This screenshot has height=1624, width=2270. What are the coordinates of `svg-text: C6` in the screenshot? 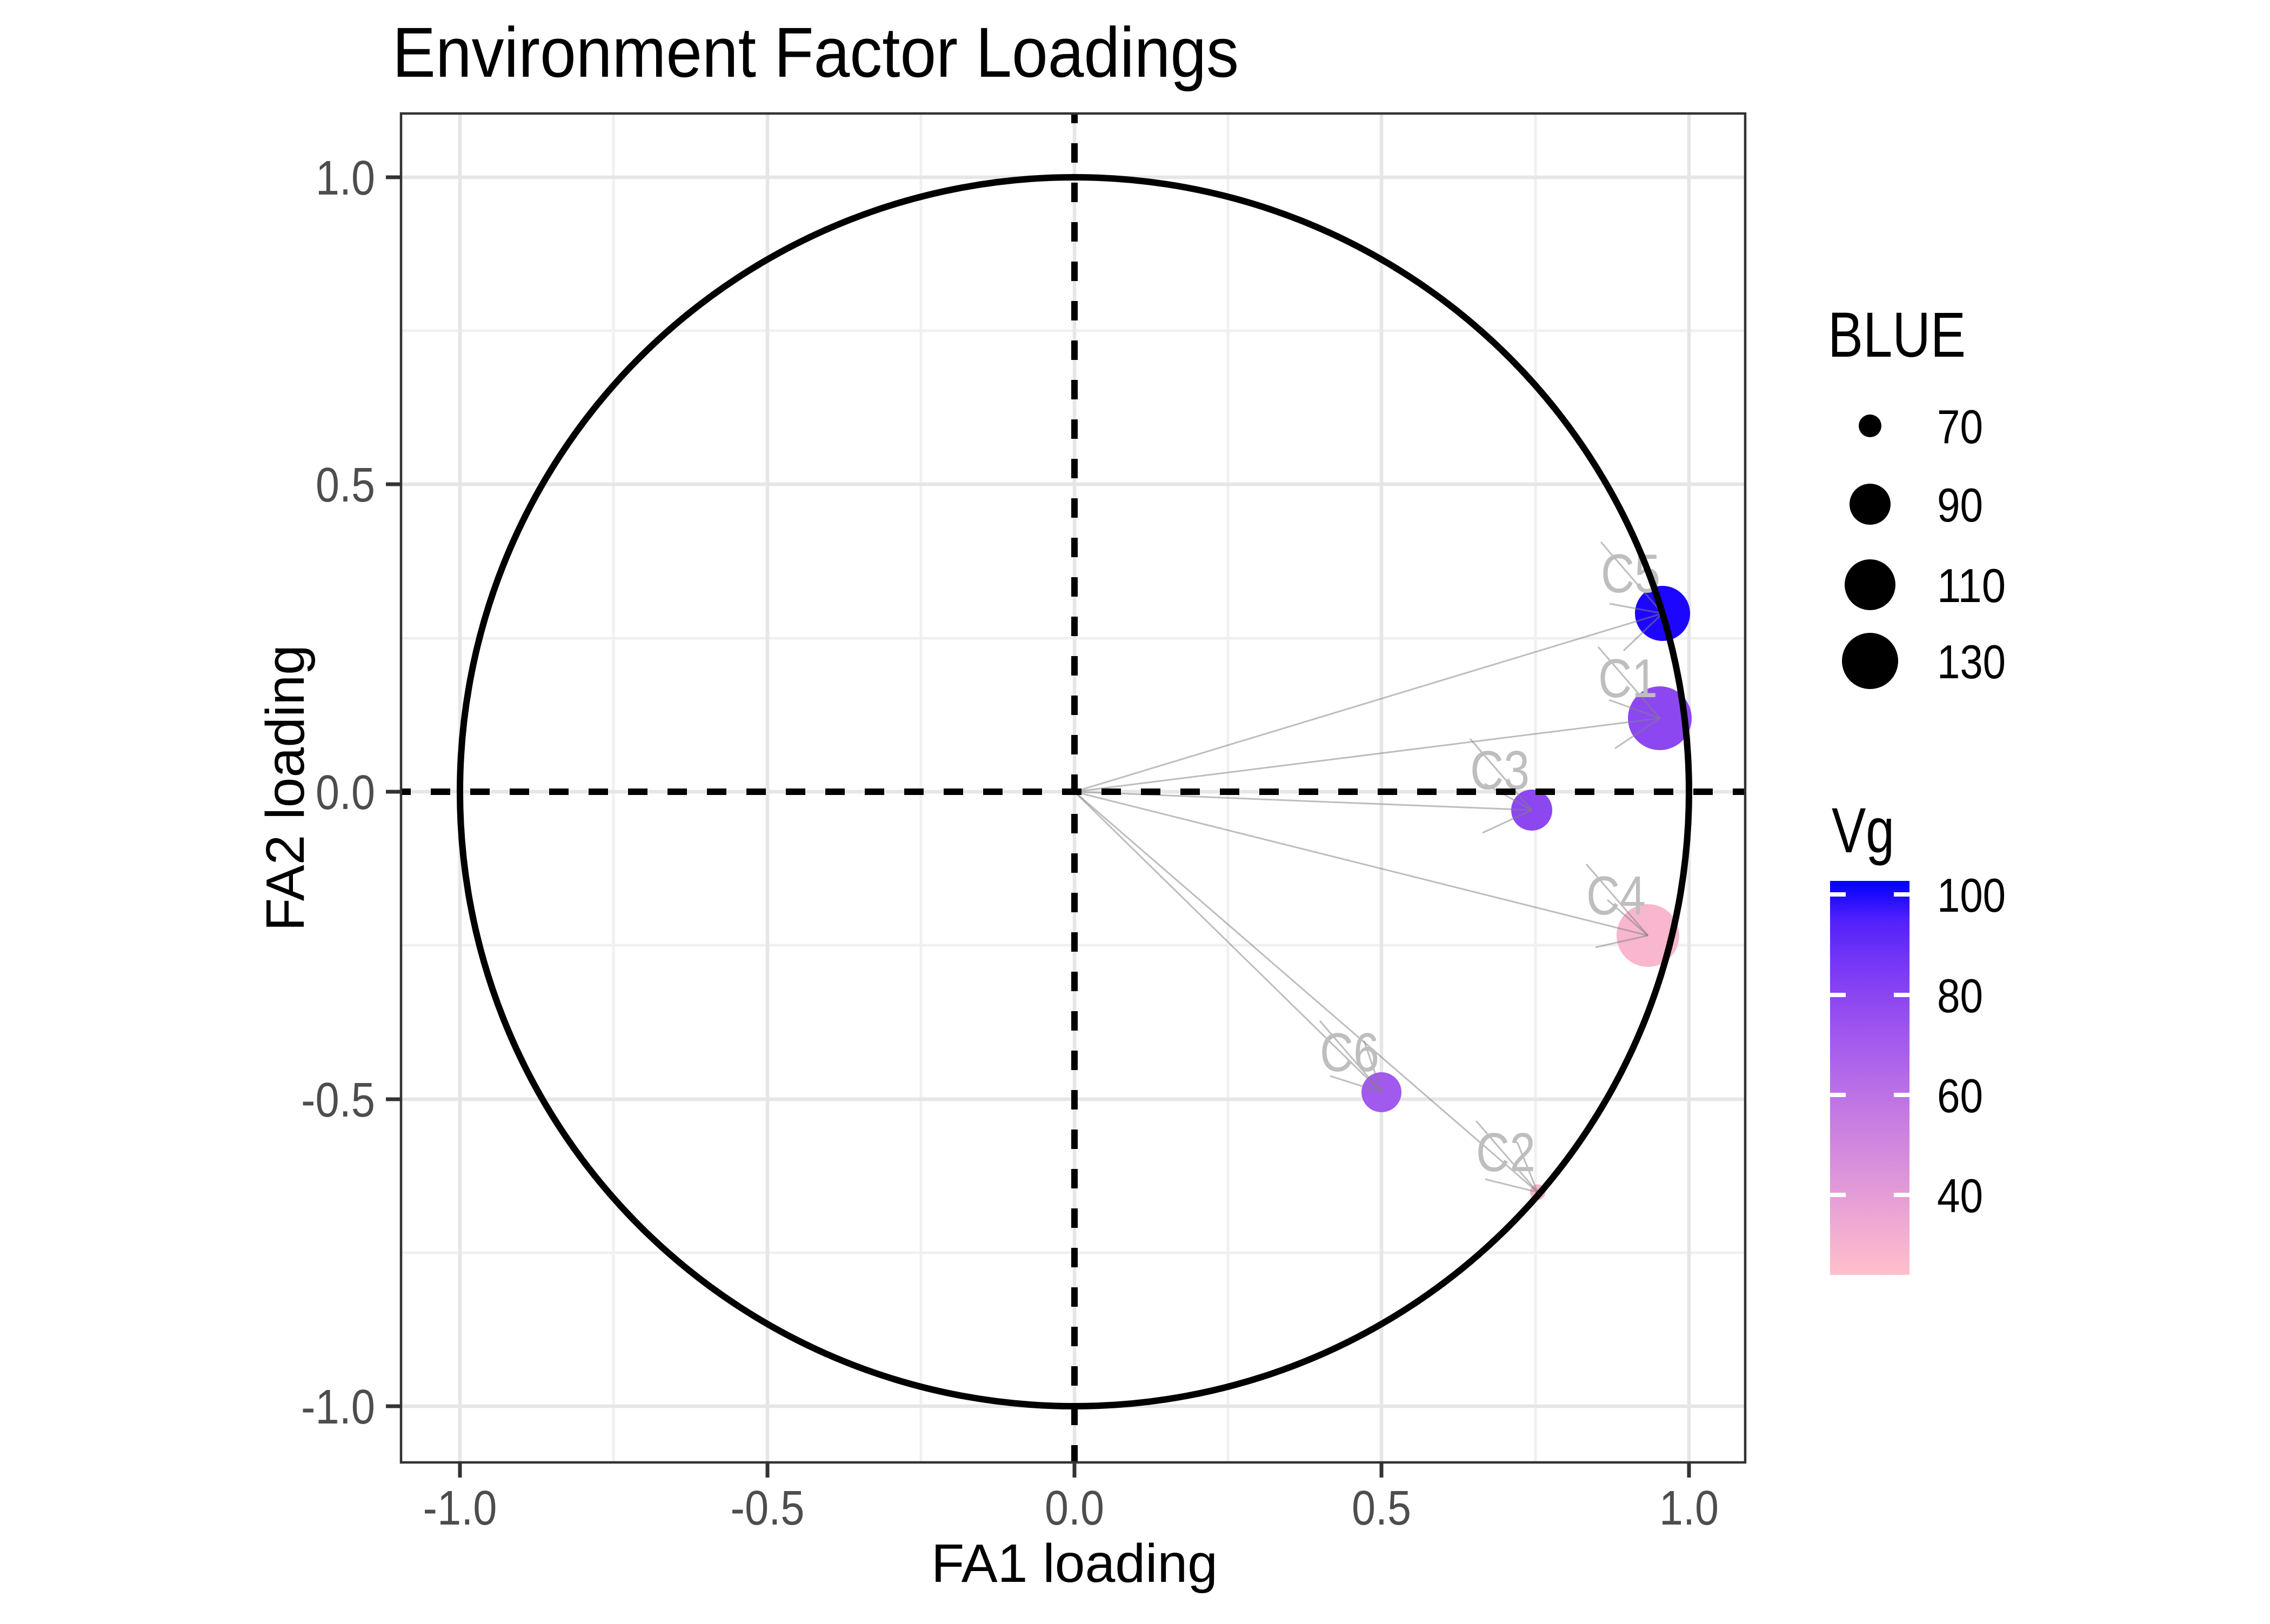 It's located at (1349, 1052).